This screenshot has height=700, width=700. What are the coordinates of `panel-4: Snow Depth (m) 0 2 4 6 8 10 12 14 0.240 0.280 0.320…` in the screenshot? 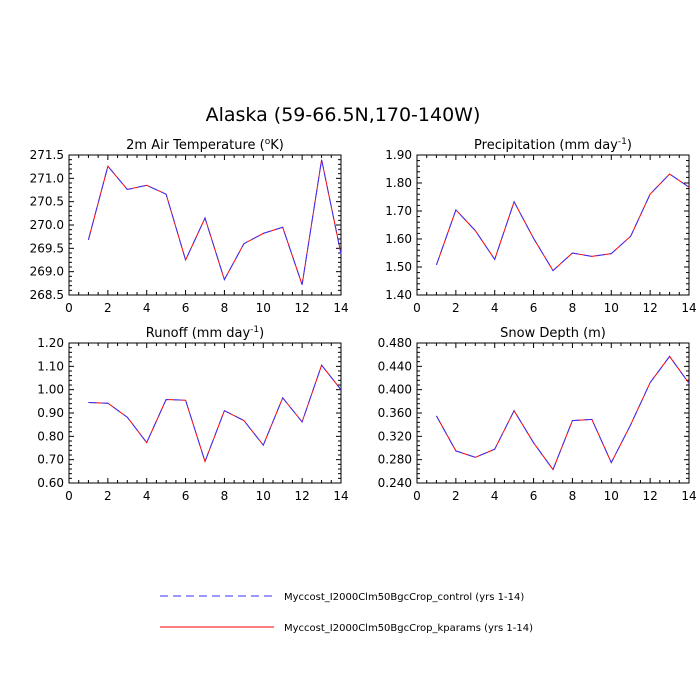 It's located at (537, 414).